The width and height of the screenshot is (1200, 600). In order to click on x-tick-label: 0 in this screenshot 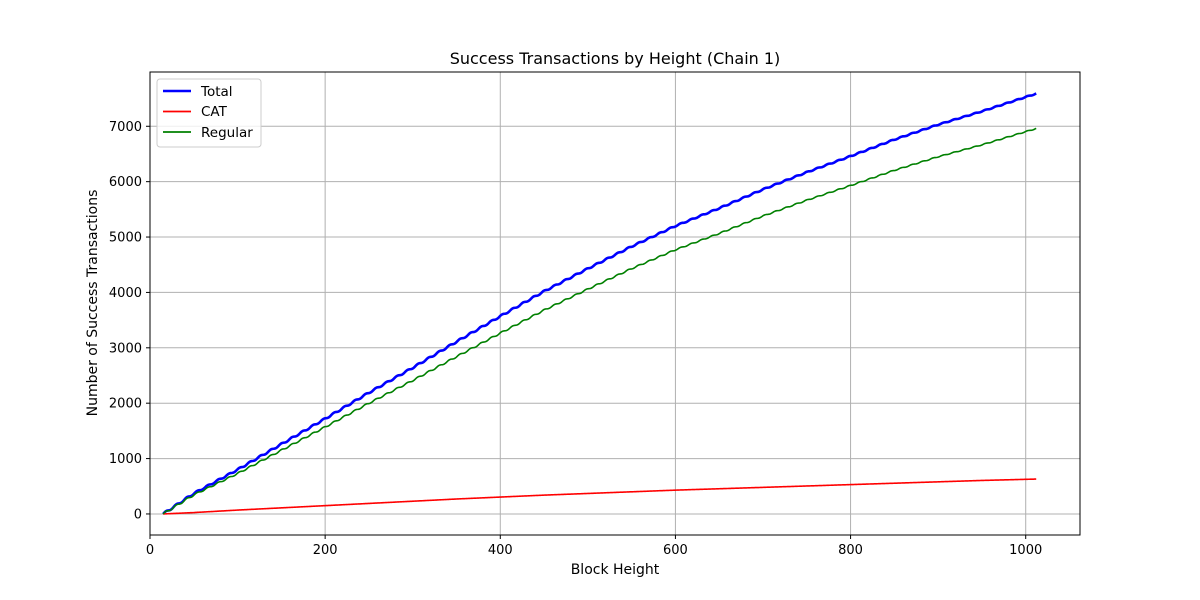, I will do `click(150, 550)`.